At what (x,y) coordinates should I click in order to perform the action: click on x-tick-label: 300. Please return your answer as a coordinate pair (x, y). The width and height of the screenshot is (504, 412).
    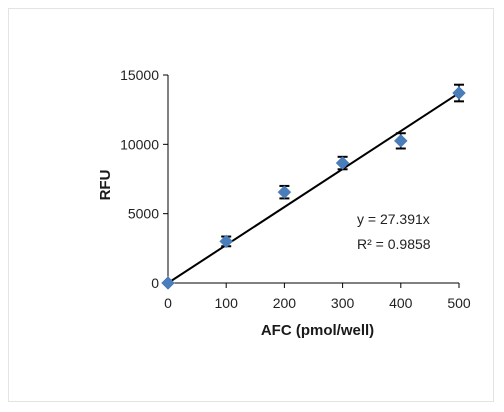
    Looking at the image, I should click on (343, 303).